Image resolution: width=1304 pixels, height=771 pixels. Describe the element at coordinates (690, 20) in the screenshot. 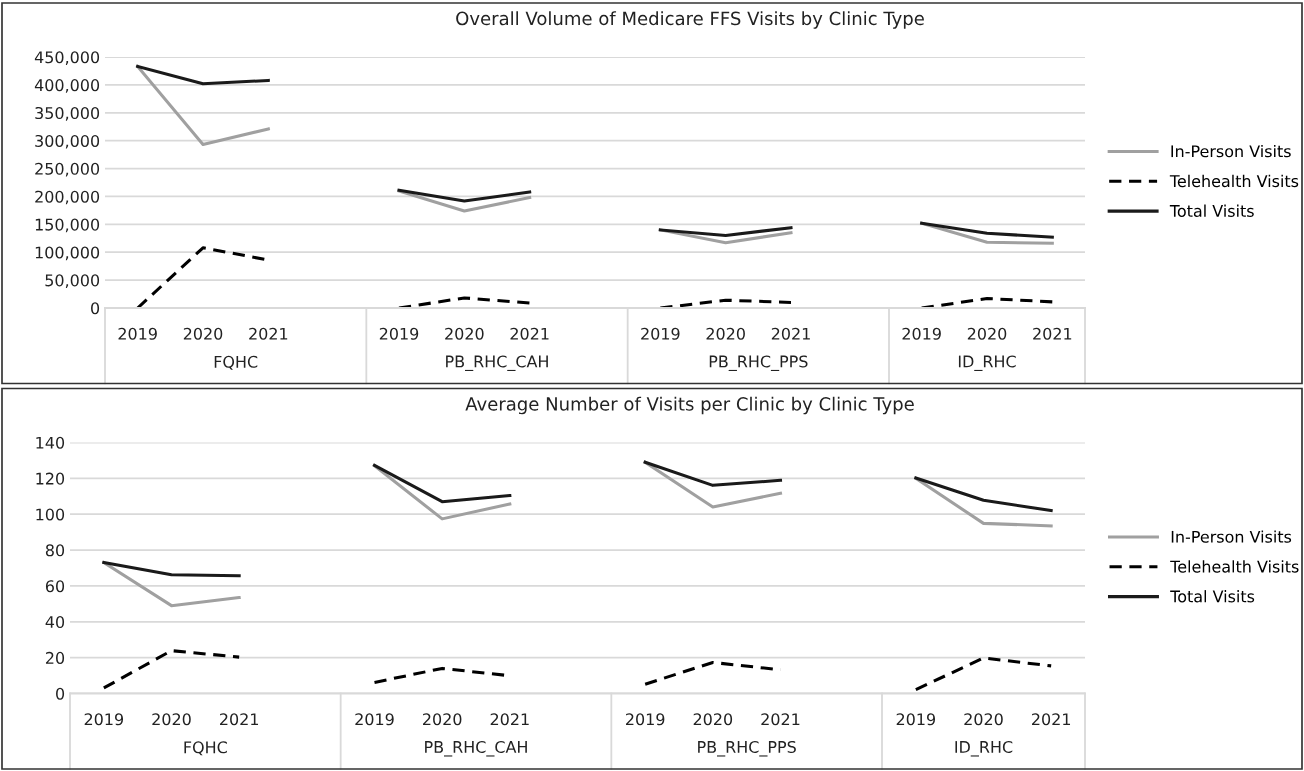

I see `chart-title: Overall Volume of Medicare FFS Visits by Clinic Type` at that location.